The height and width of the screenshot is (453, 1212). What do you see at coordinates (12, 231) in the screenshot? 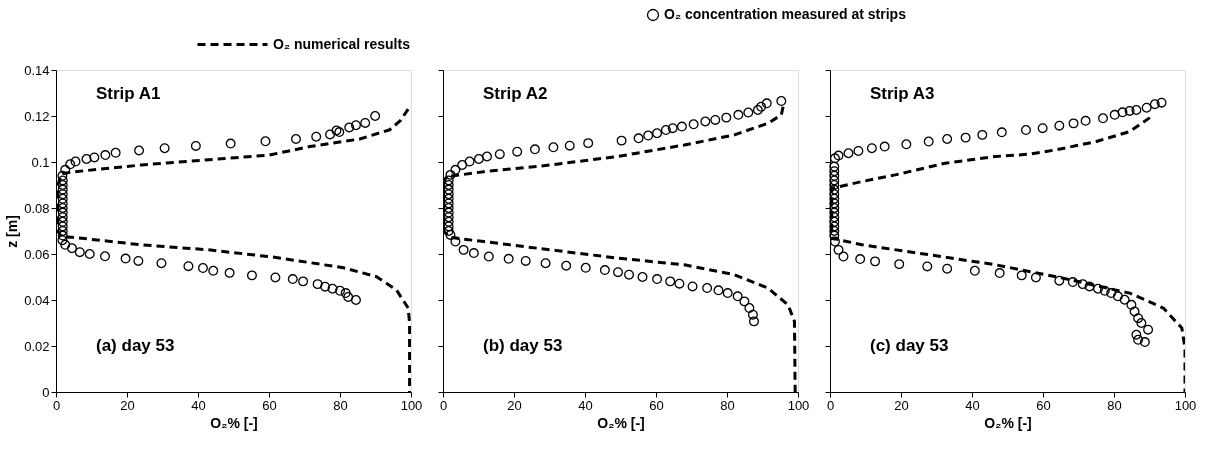
I see `y-axis-title: z [m]` at bounding box center [12, 231].